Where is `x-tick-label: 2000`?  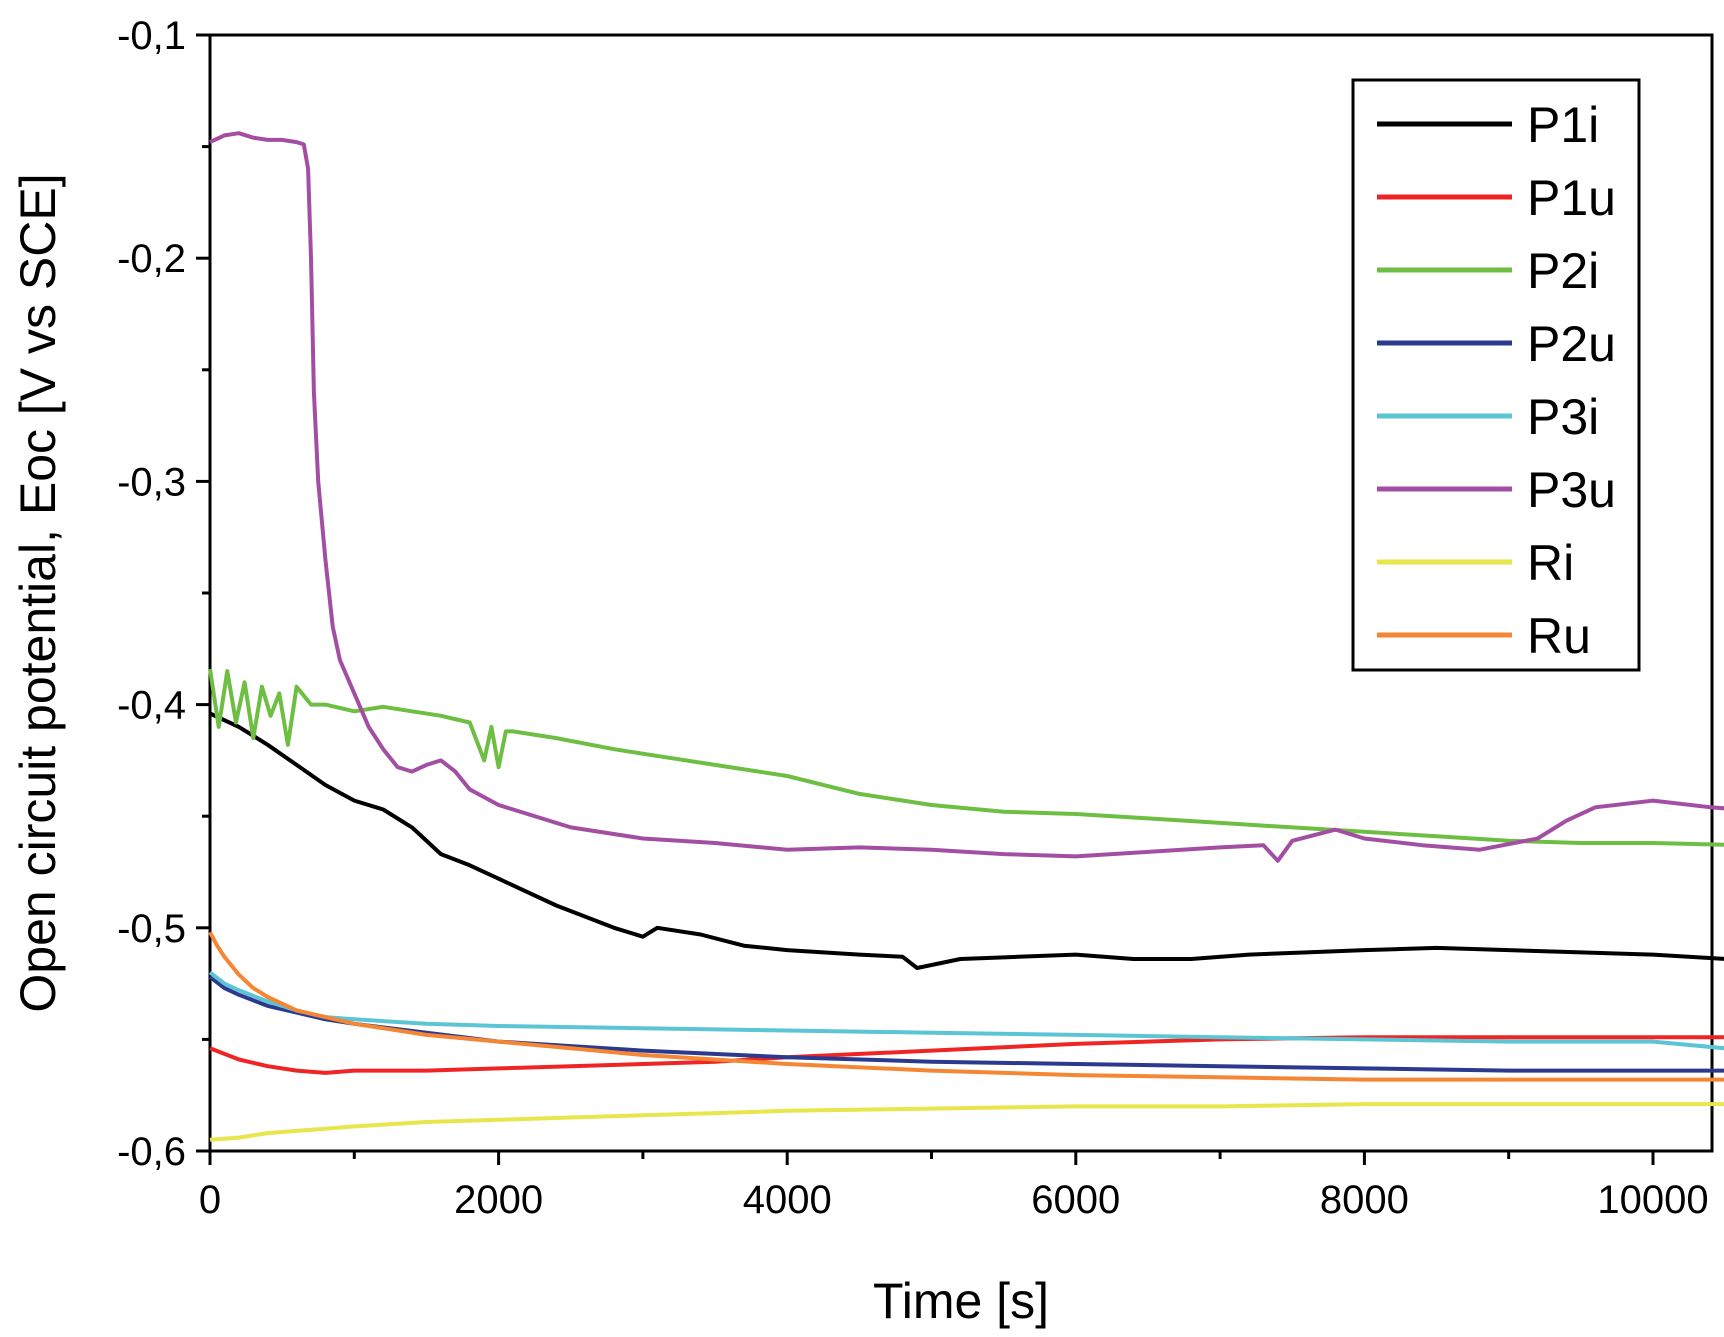
x-tick-label: 2000 is located at coordinates (498, 1200).